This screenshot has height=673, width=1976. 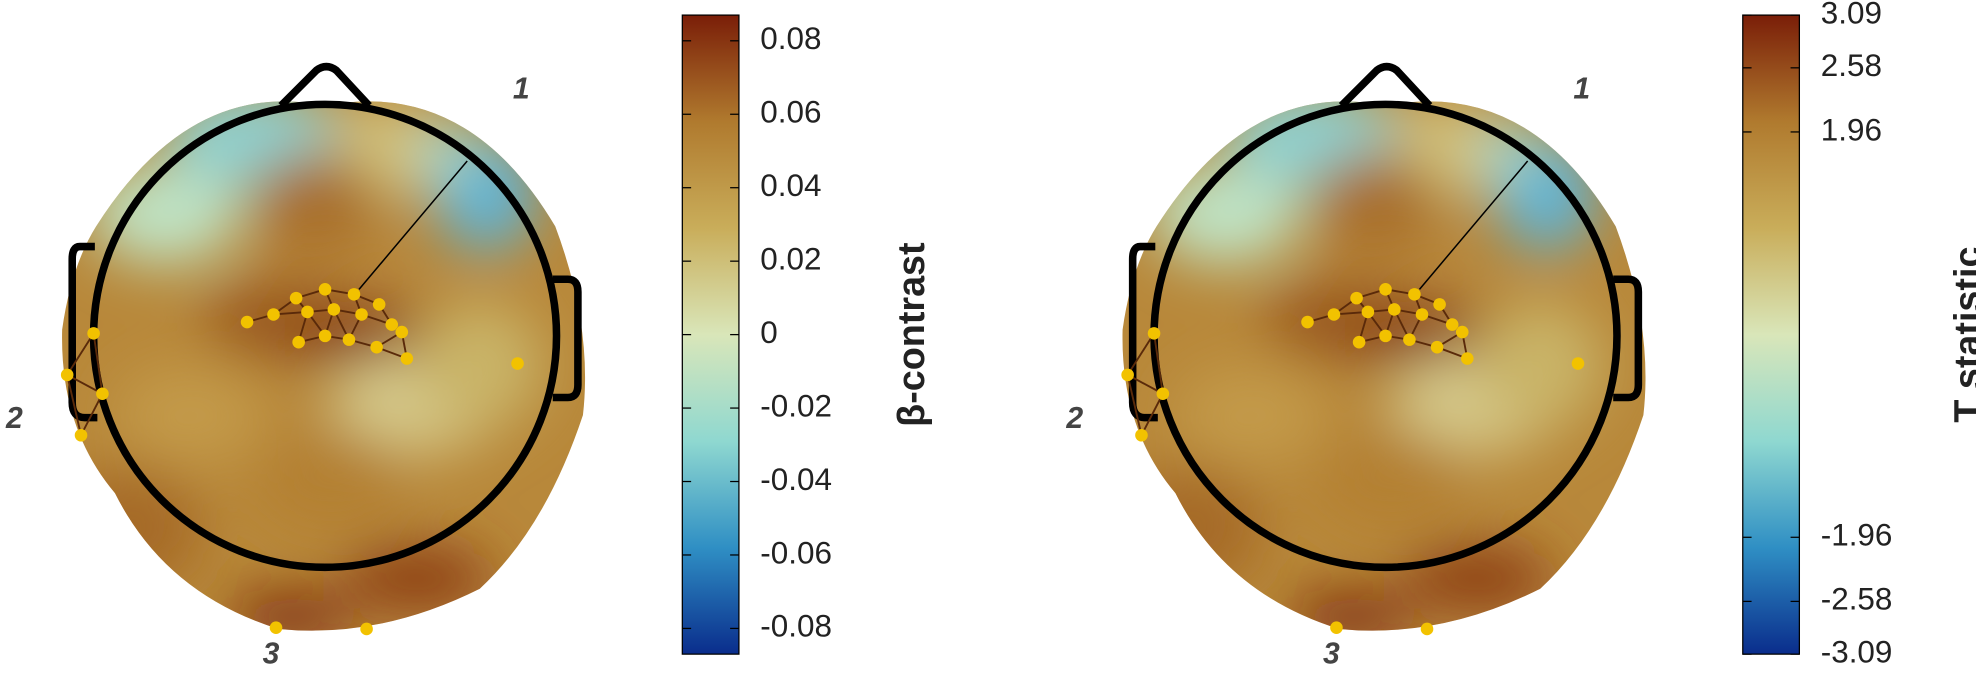 I want to click on colorbar-tick-label: 0.08, so click(x=790, y=38).